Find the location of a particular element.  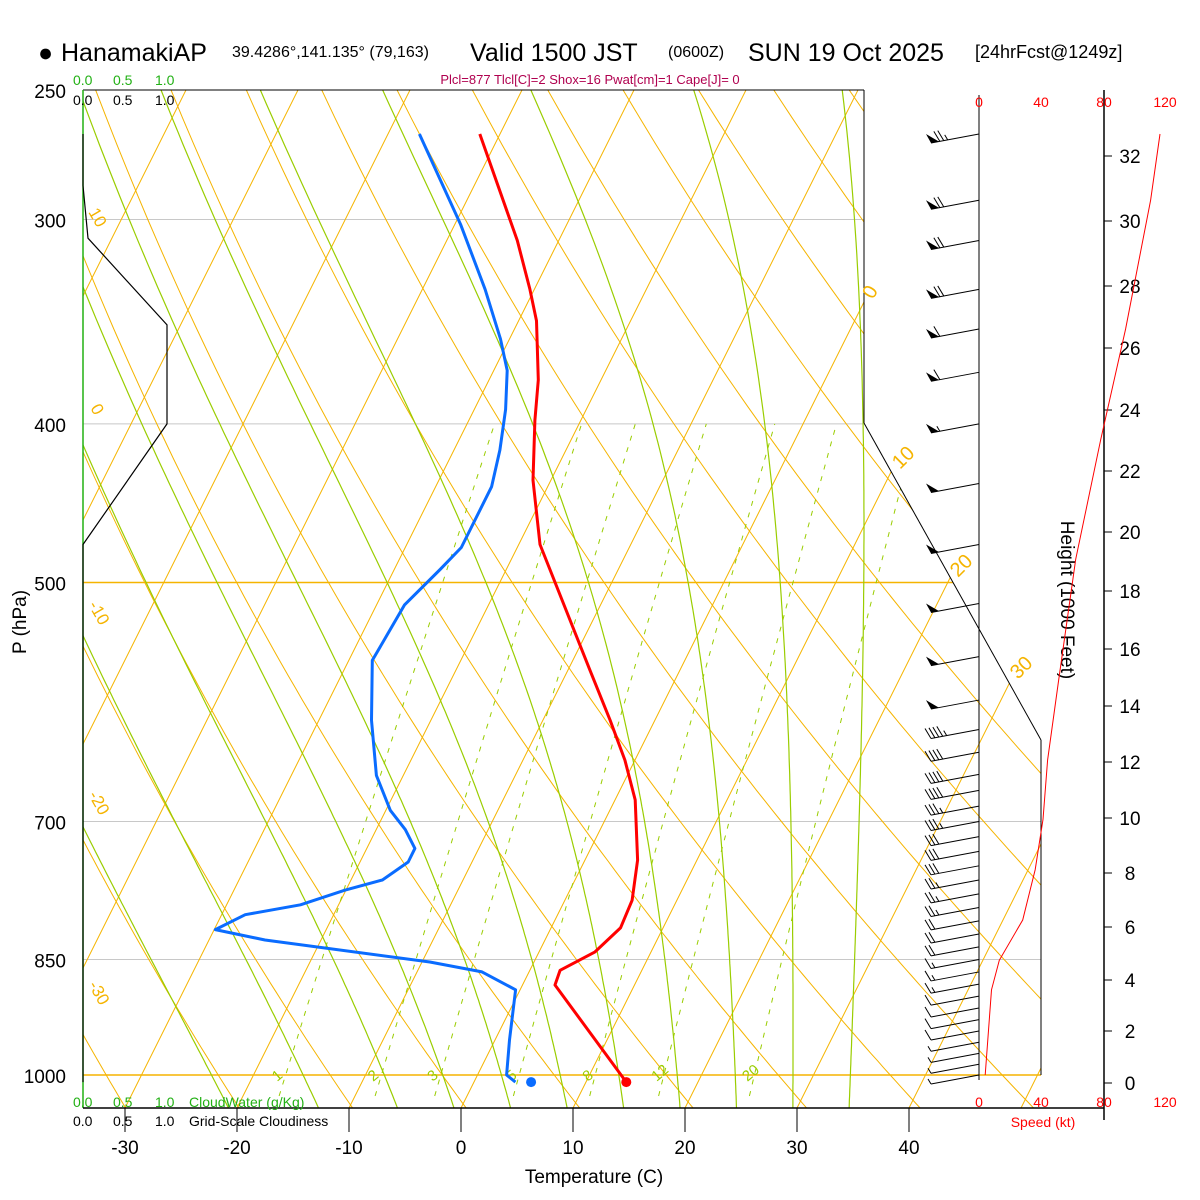

isotherm-line is located at coordinates (1028, 599).